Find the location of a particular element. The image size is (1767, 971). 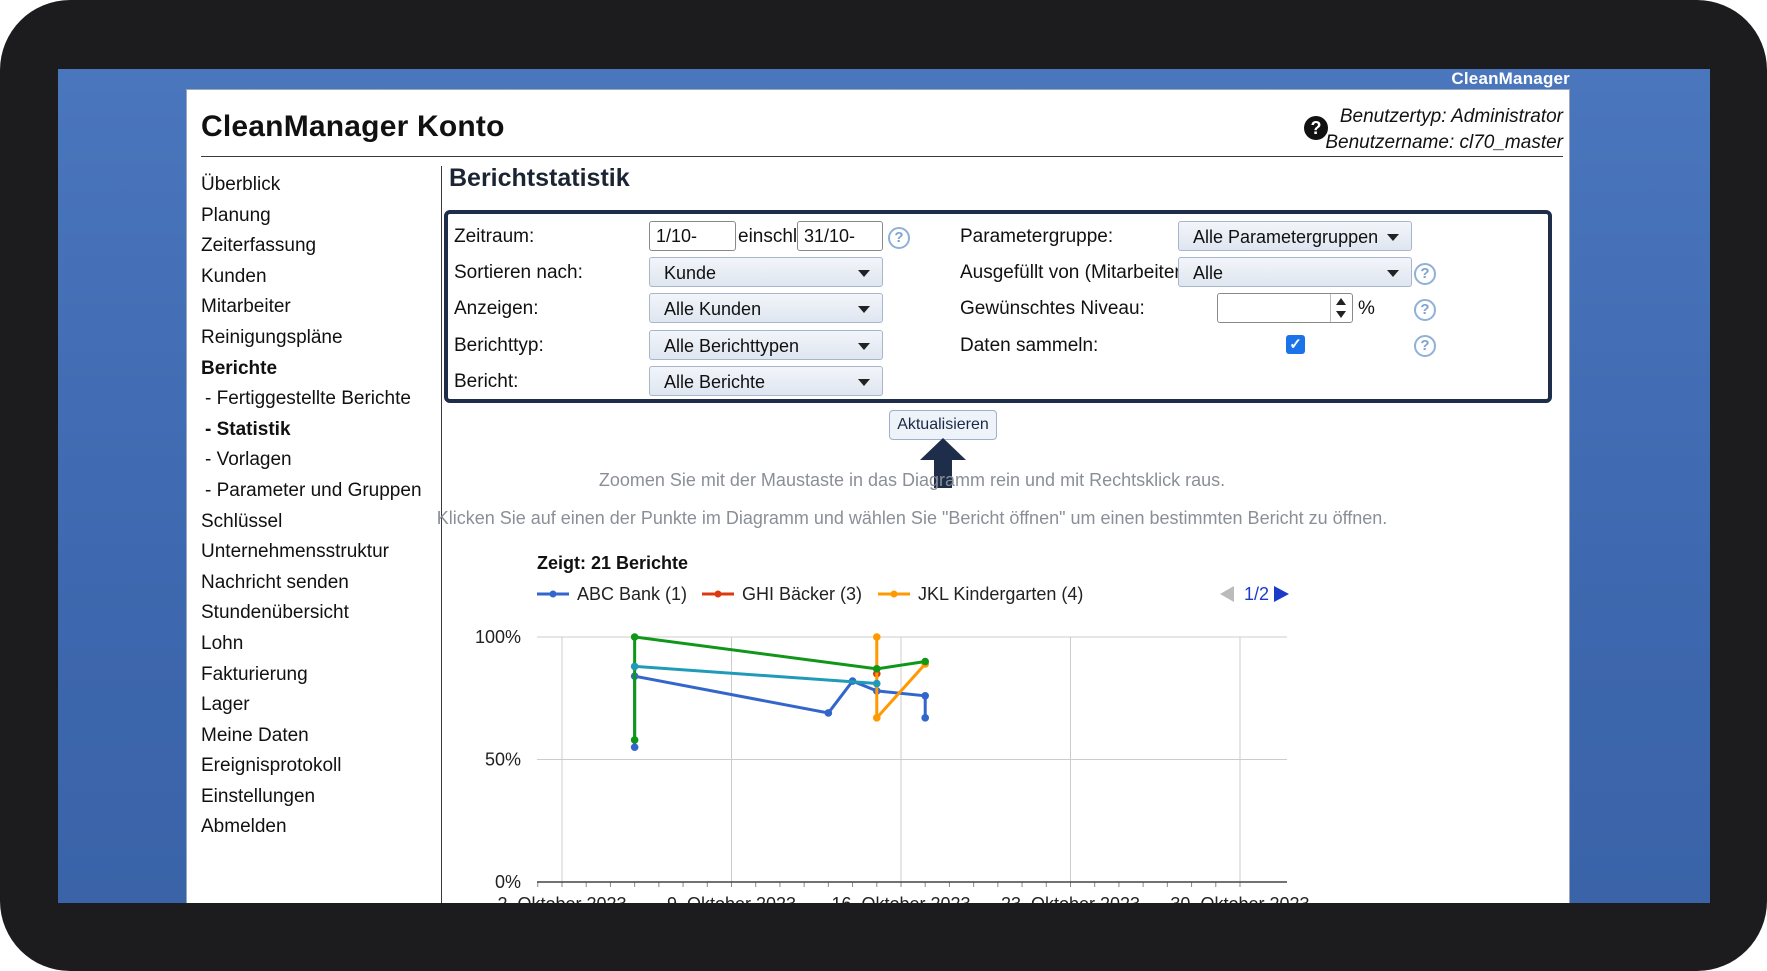

next-page-icon is located at coordinates (1281, 594).